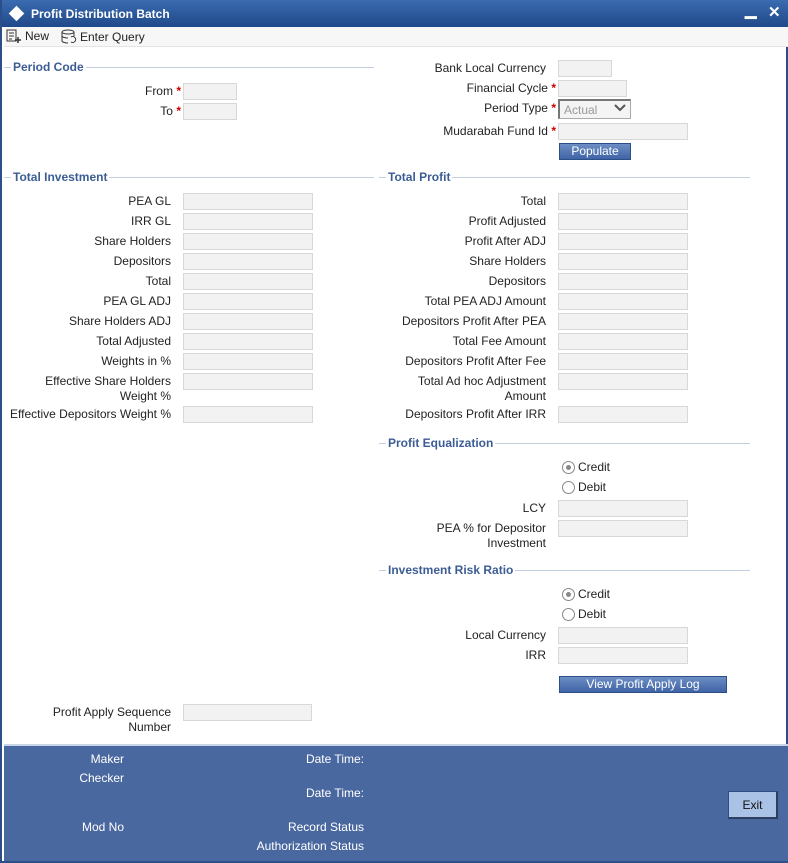  What do you see at coordinates (623, 321) in the screenshot?
I see `profit-input-depositors-profit-after-pea` at bounding box center [623, 321].